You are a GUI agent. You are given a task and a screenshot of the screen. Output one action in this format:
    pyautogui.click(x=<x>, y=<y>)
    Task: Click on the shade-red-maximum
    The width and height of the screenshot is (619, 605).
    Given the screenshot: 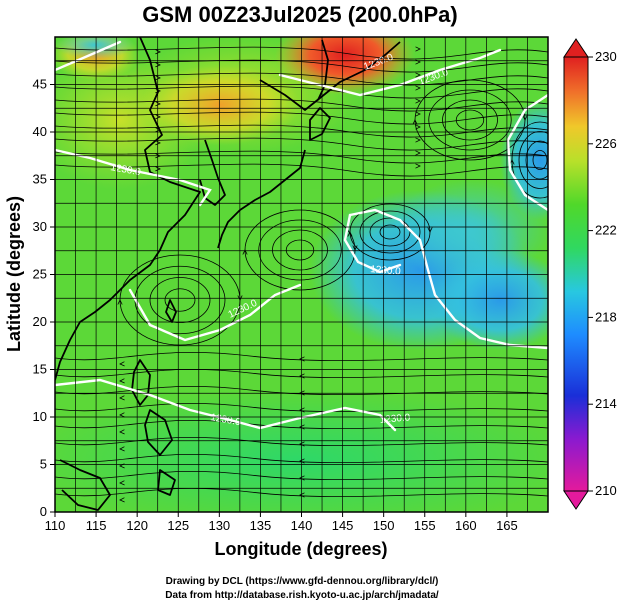 What is the action you would take?
    pyautogui.click(x=345, y=66)
    